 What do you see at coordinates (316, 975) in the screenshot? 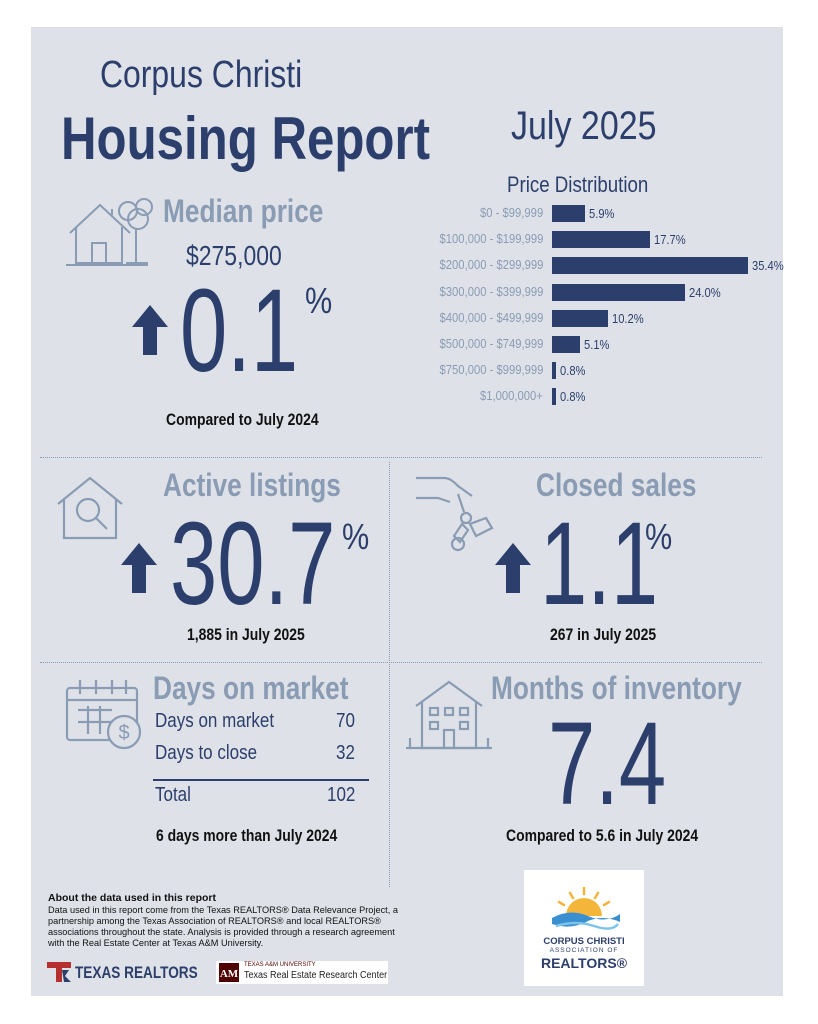
I see `tamu-name-text: Texas Real Estate Research Center` at bounding box center [316, 975].